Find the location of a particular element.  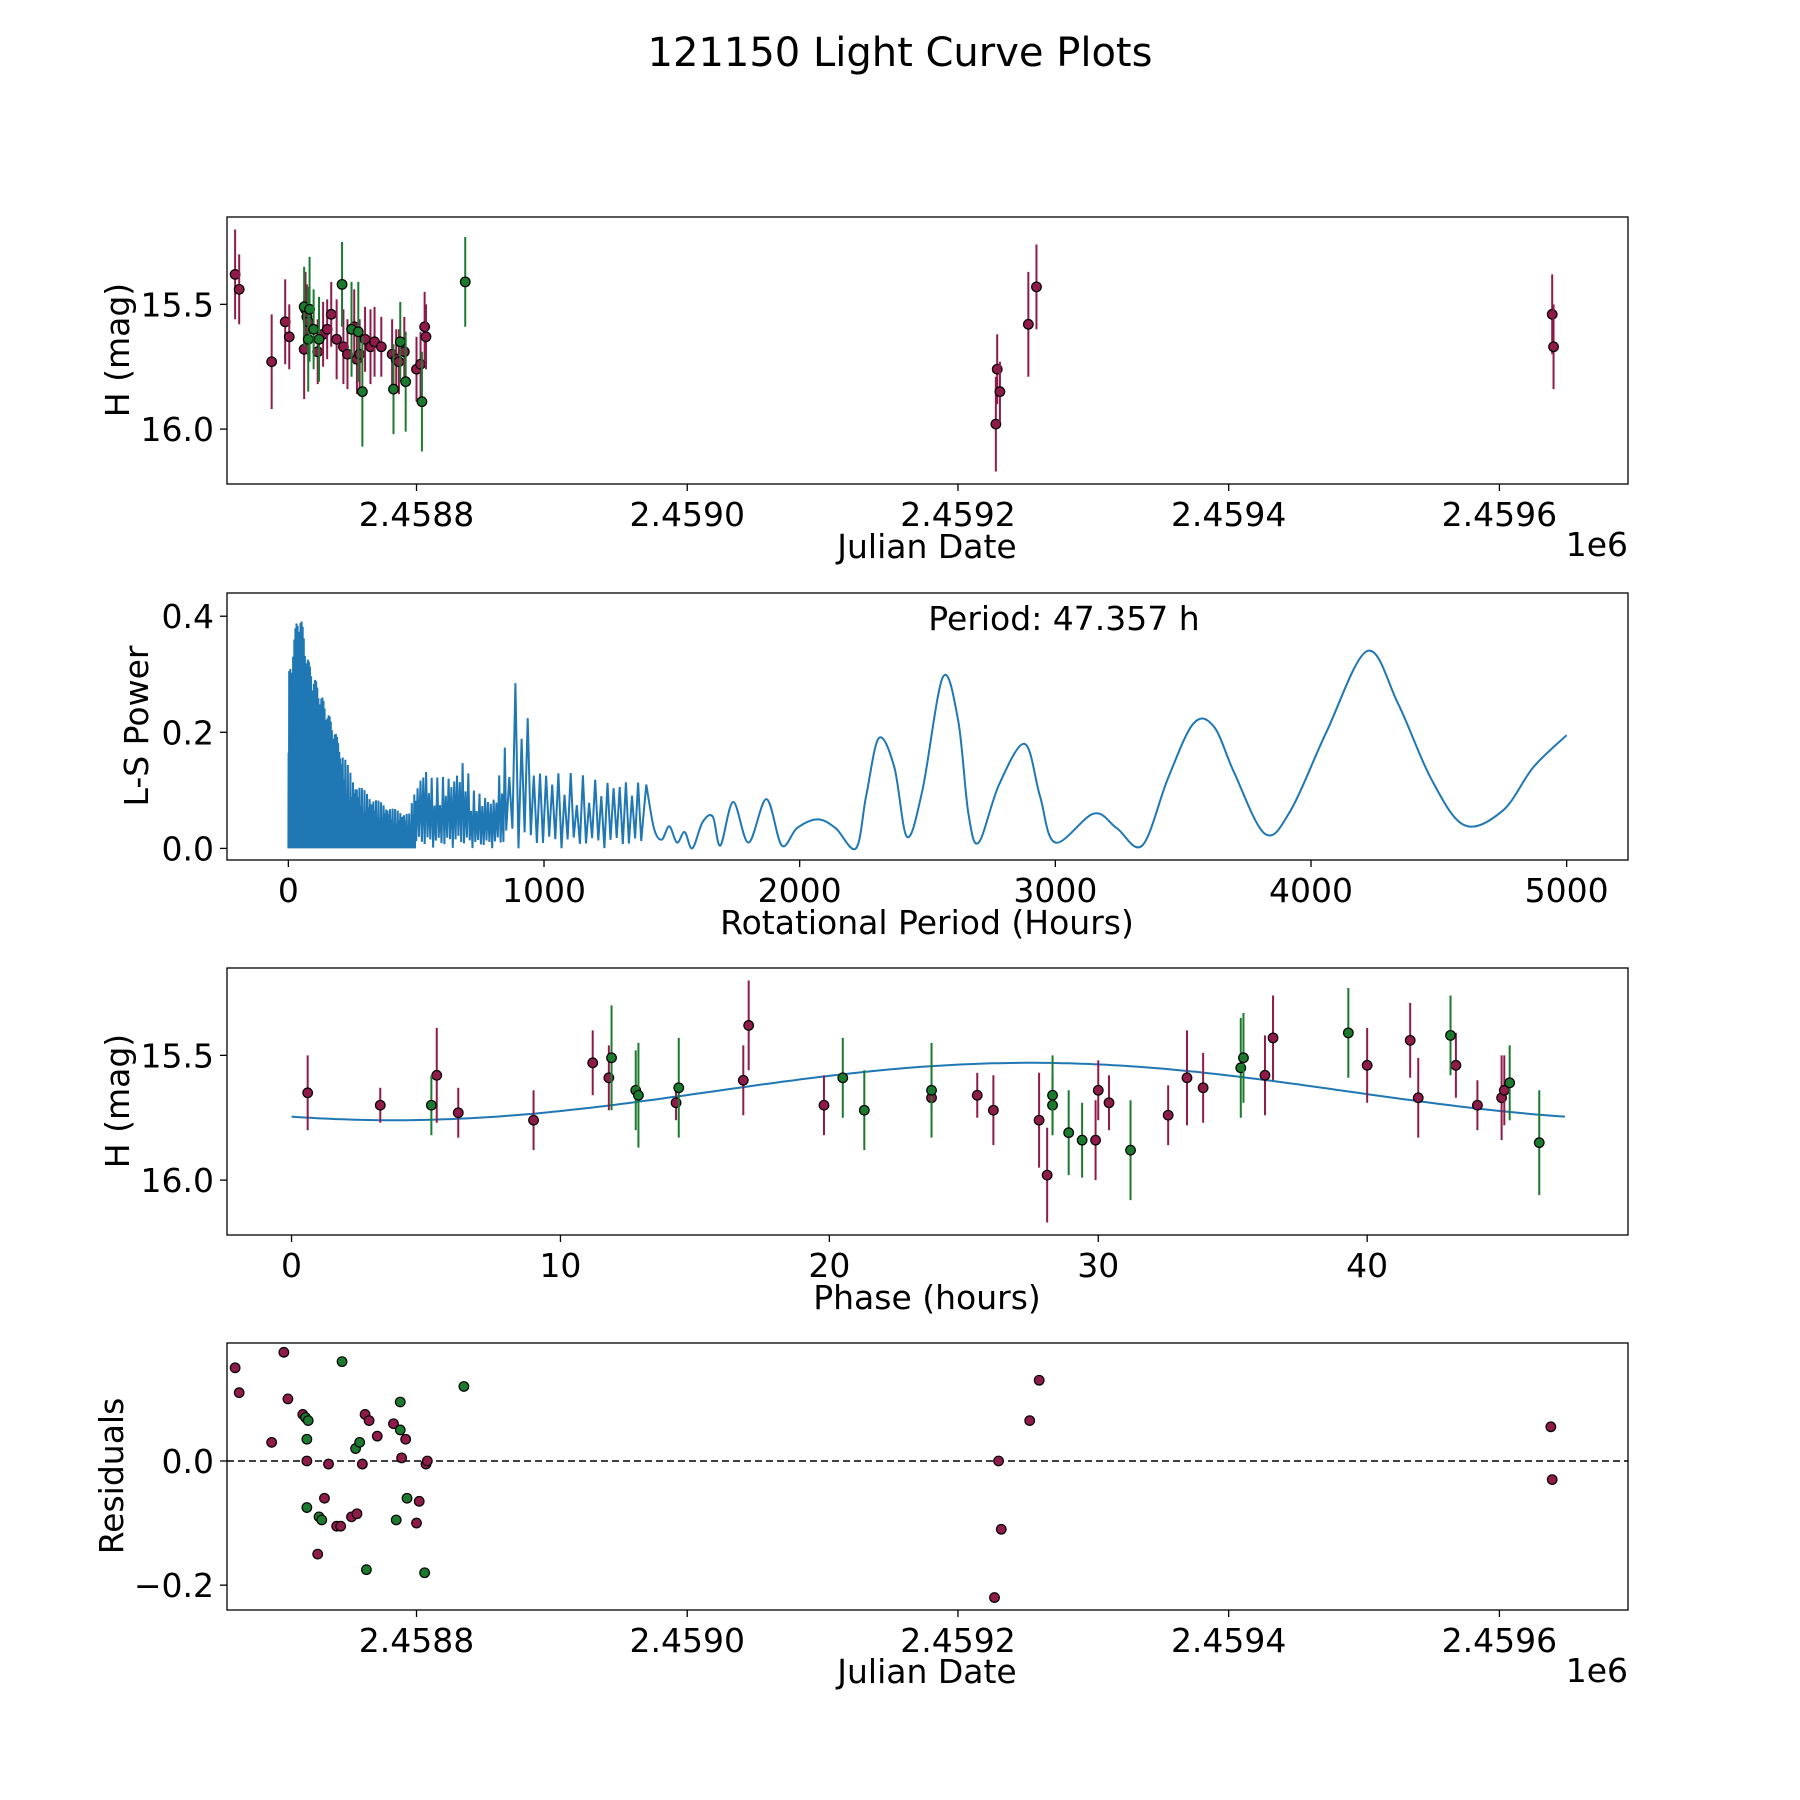

figure-title: 121150 Light Curve Plots is located at coordinates (900, 53).